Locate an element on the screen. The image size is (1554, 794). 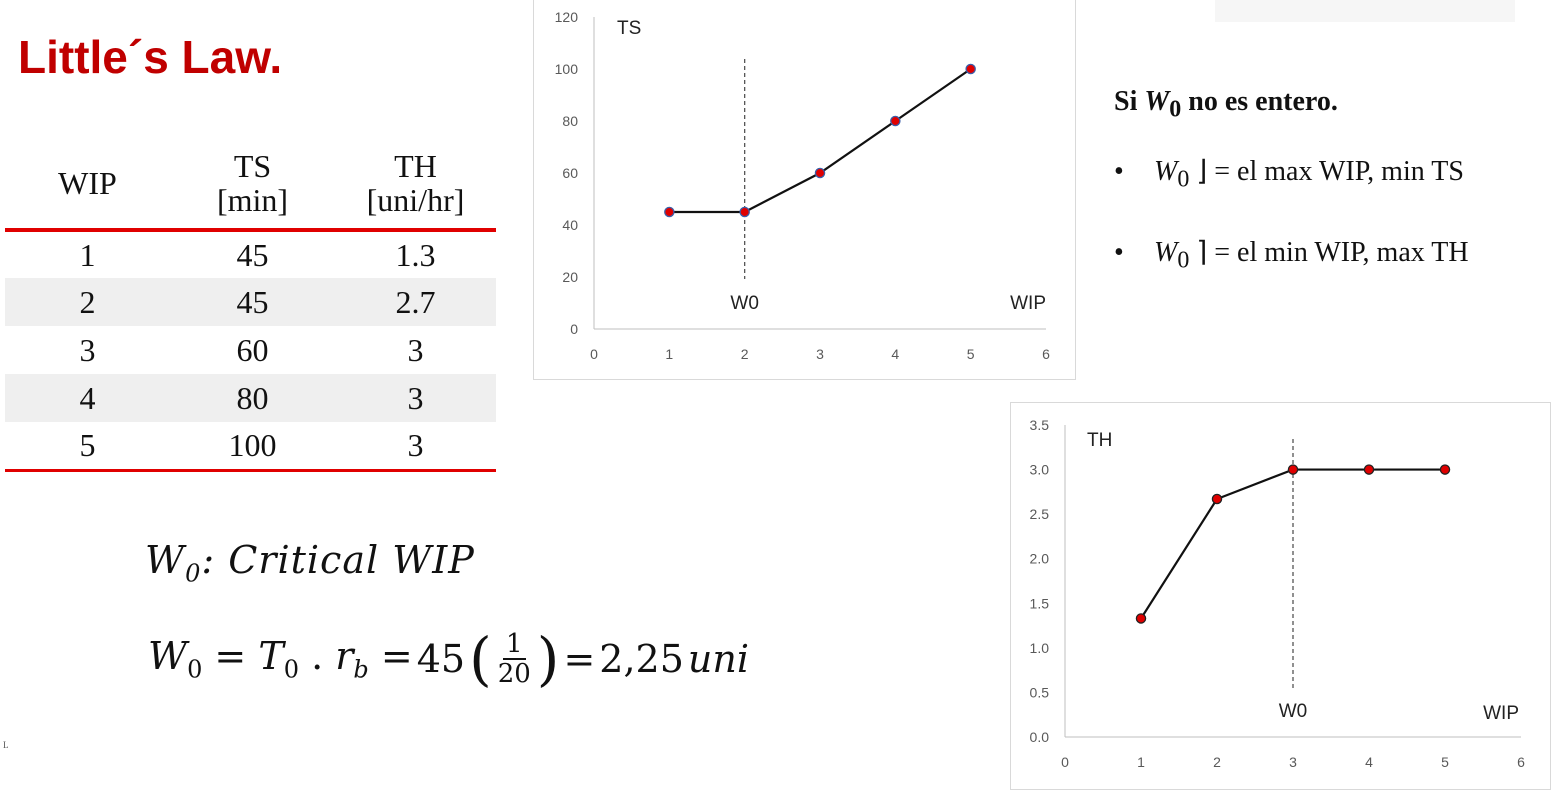
th-chart-y-tick-label: 0.5 is located at coordinates (1040, 692).